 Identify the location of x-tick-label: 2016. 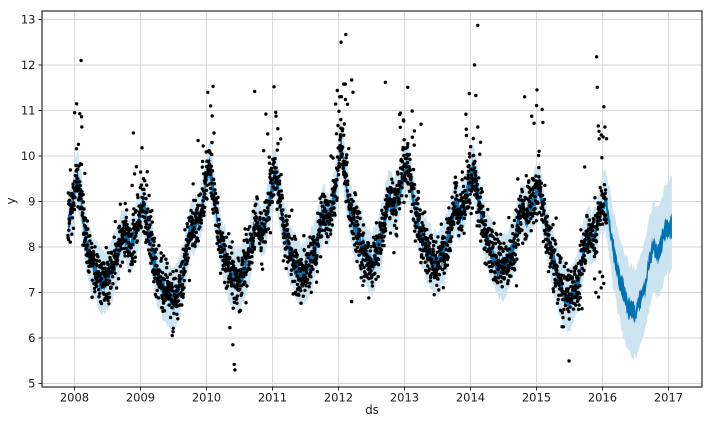
(602, 398).